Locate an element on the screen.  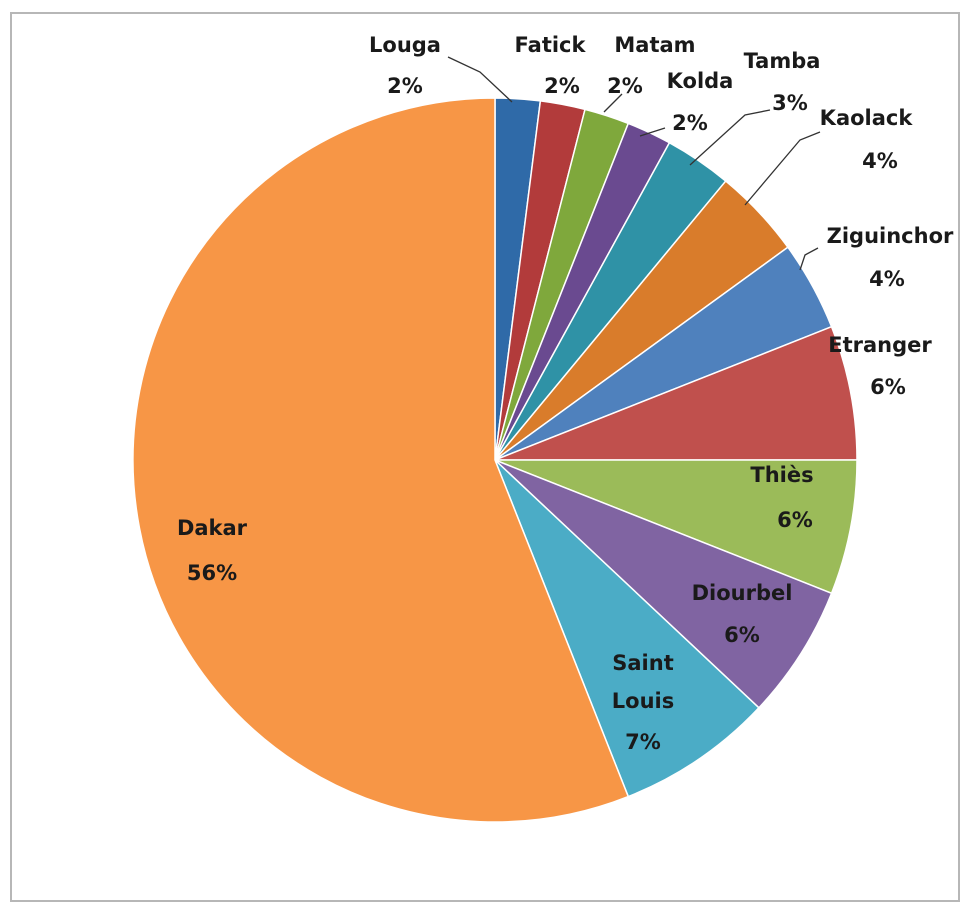
slice-pct-kolda: 2% is located at coordinates (690, 123).